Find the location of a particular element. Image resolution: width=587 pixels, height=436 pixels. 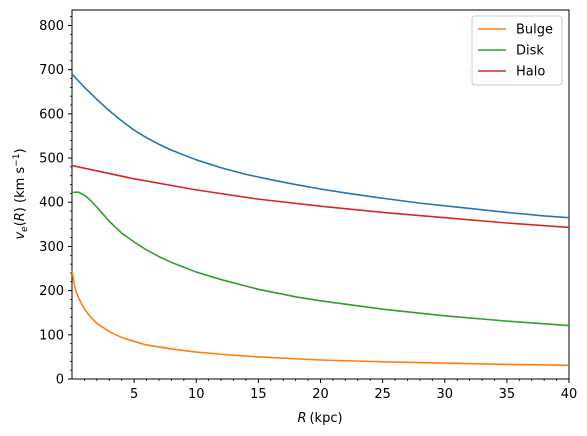

legend-frame is located at coordinates (517, 50).